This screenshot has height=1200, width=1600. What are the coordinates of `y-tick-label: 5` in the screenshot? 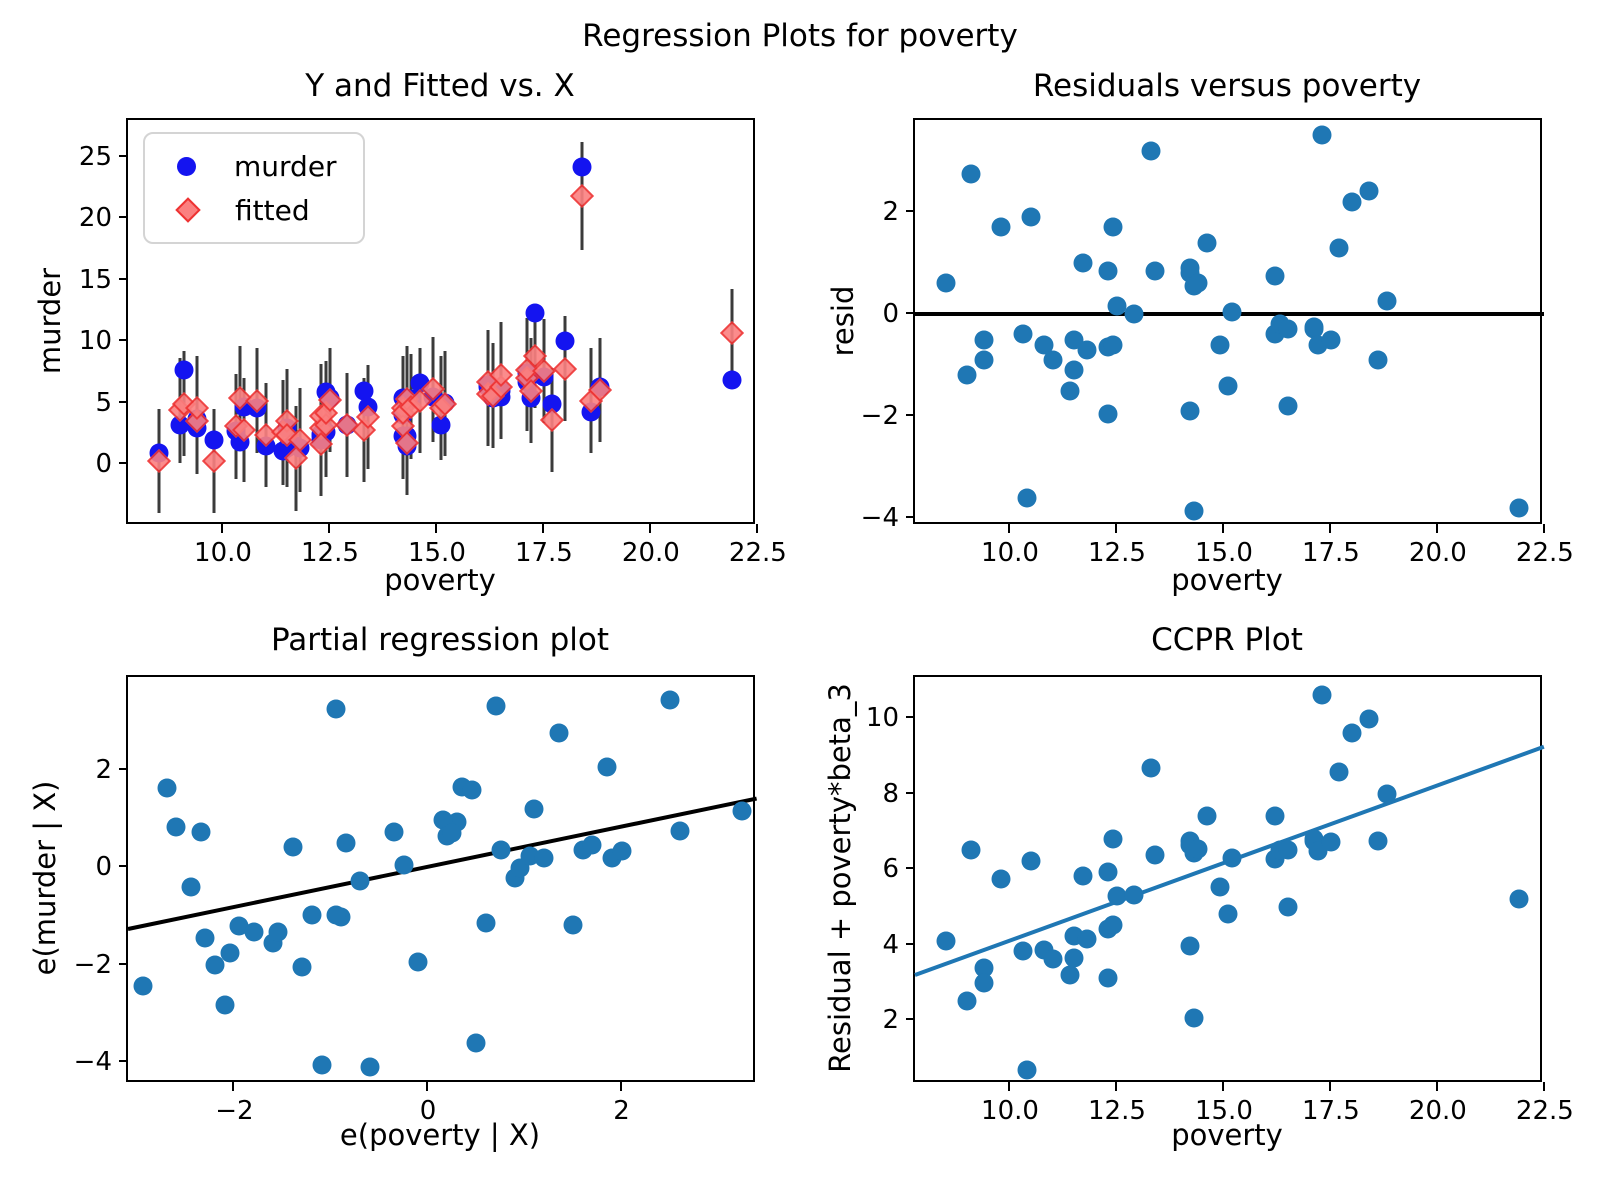 It's located at (103, 402).